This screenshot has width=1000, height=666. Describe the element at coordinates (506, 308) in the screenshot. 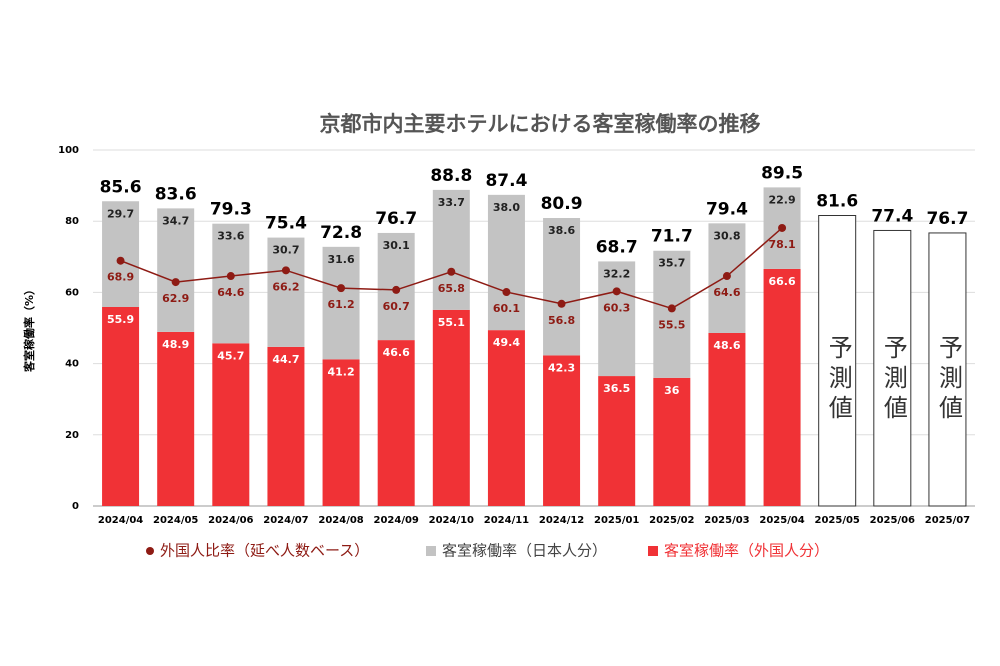

I see `line-label: 60.1` at that location.